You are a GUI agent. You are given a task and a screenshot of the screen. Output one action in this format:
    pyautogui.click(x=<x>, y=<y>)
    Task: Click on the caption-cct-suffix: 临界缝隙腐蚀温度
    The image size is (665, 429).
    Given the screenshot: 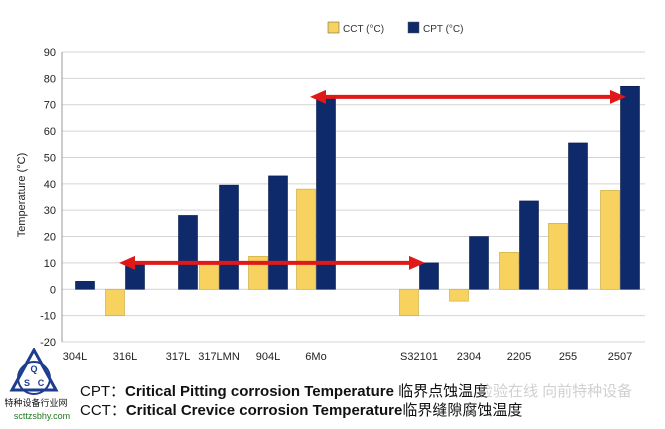 What is the action you would take?
    pyautogui.click(x=462, y=410)
    